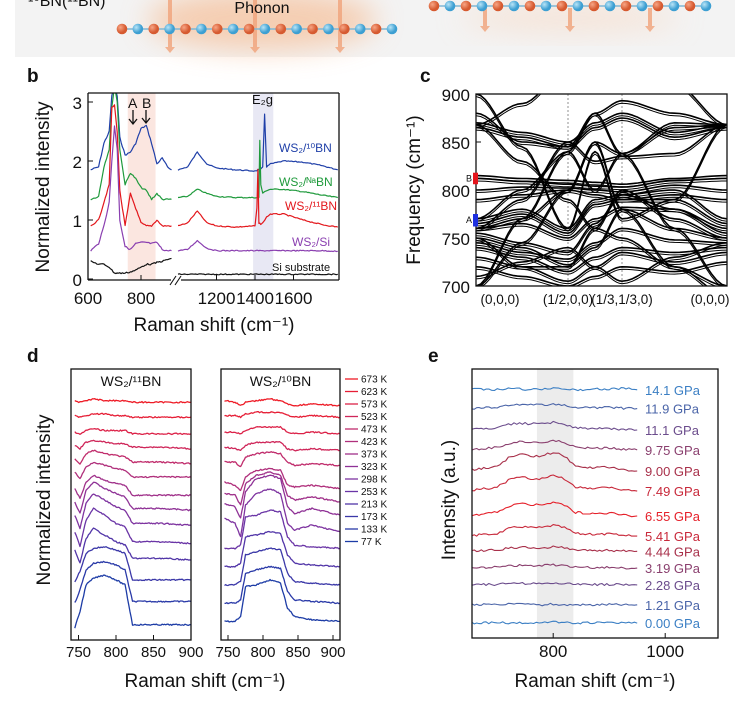 The image size is (750, 705). I want to click on phonon-label: Phonon, so click(261, 8).